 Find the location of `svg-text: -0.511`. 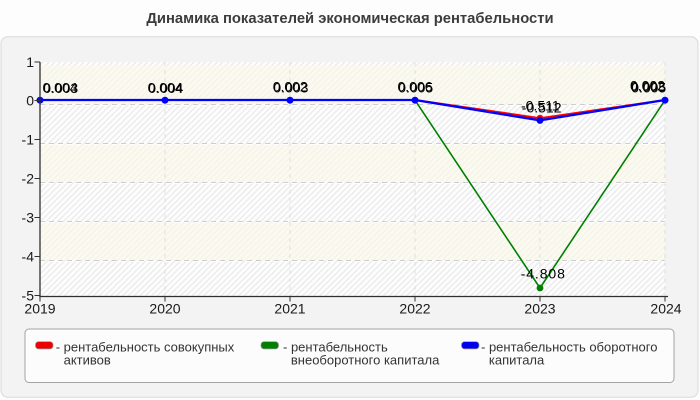

svg-text: -0.511 is located at coordinates (540, 105).